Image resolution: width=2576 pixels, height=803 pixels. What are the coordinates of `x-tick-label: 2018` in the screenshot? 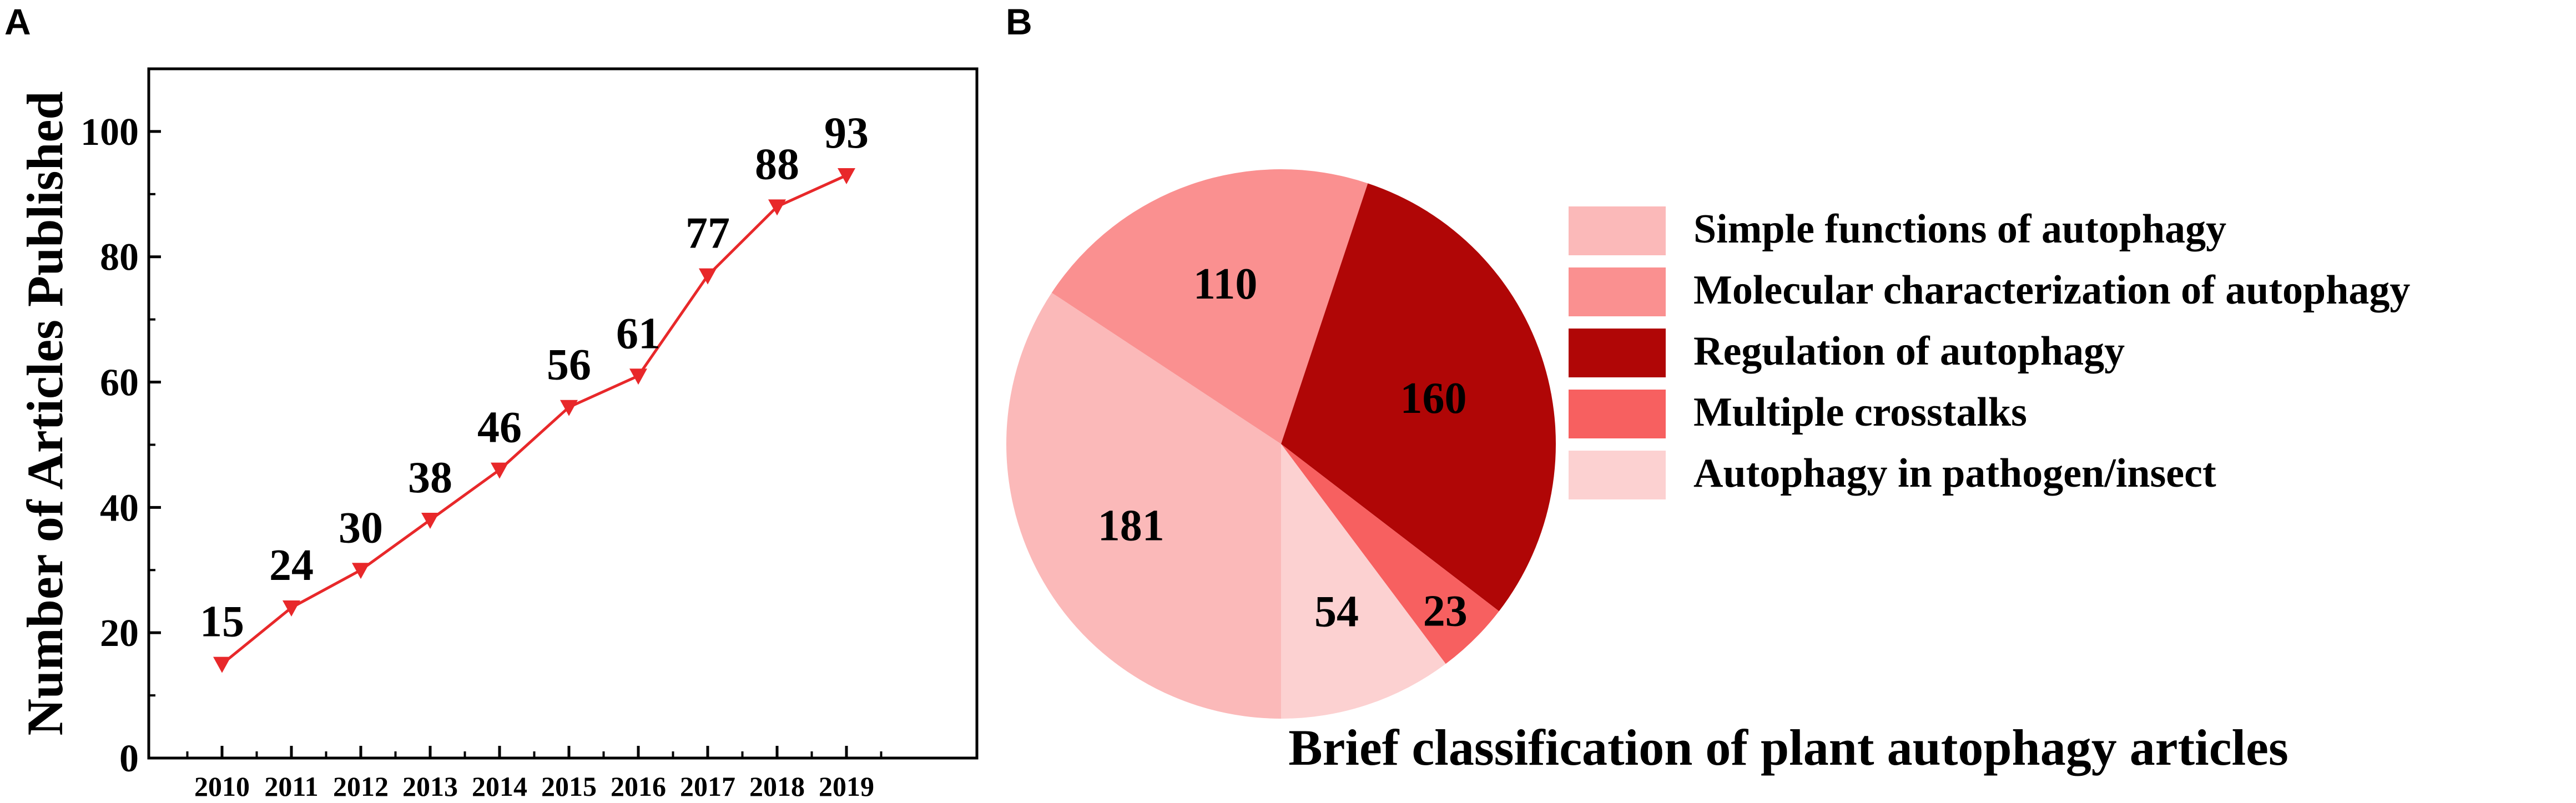 It's located at (777, 786).